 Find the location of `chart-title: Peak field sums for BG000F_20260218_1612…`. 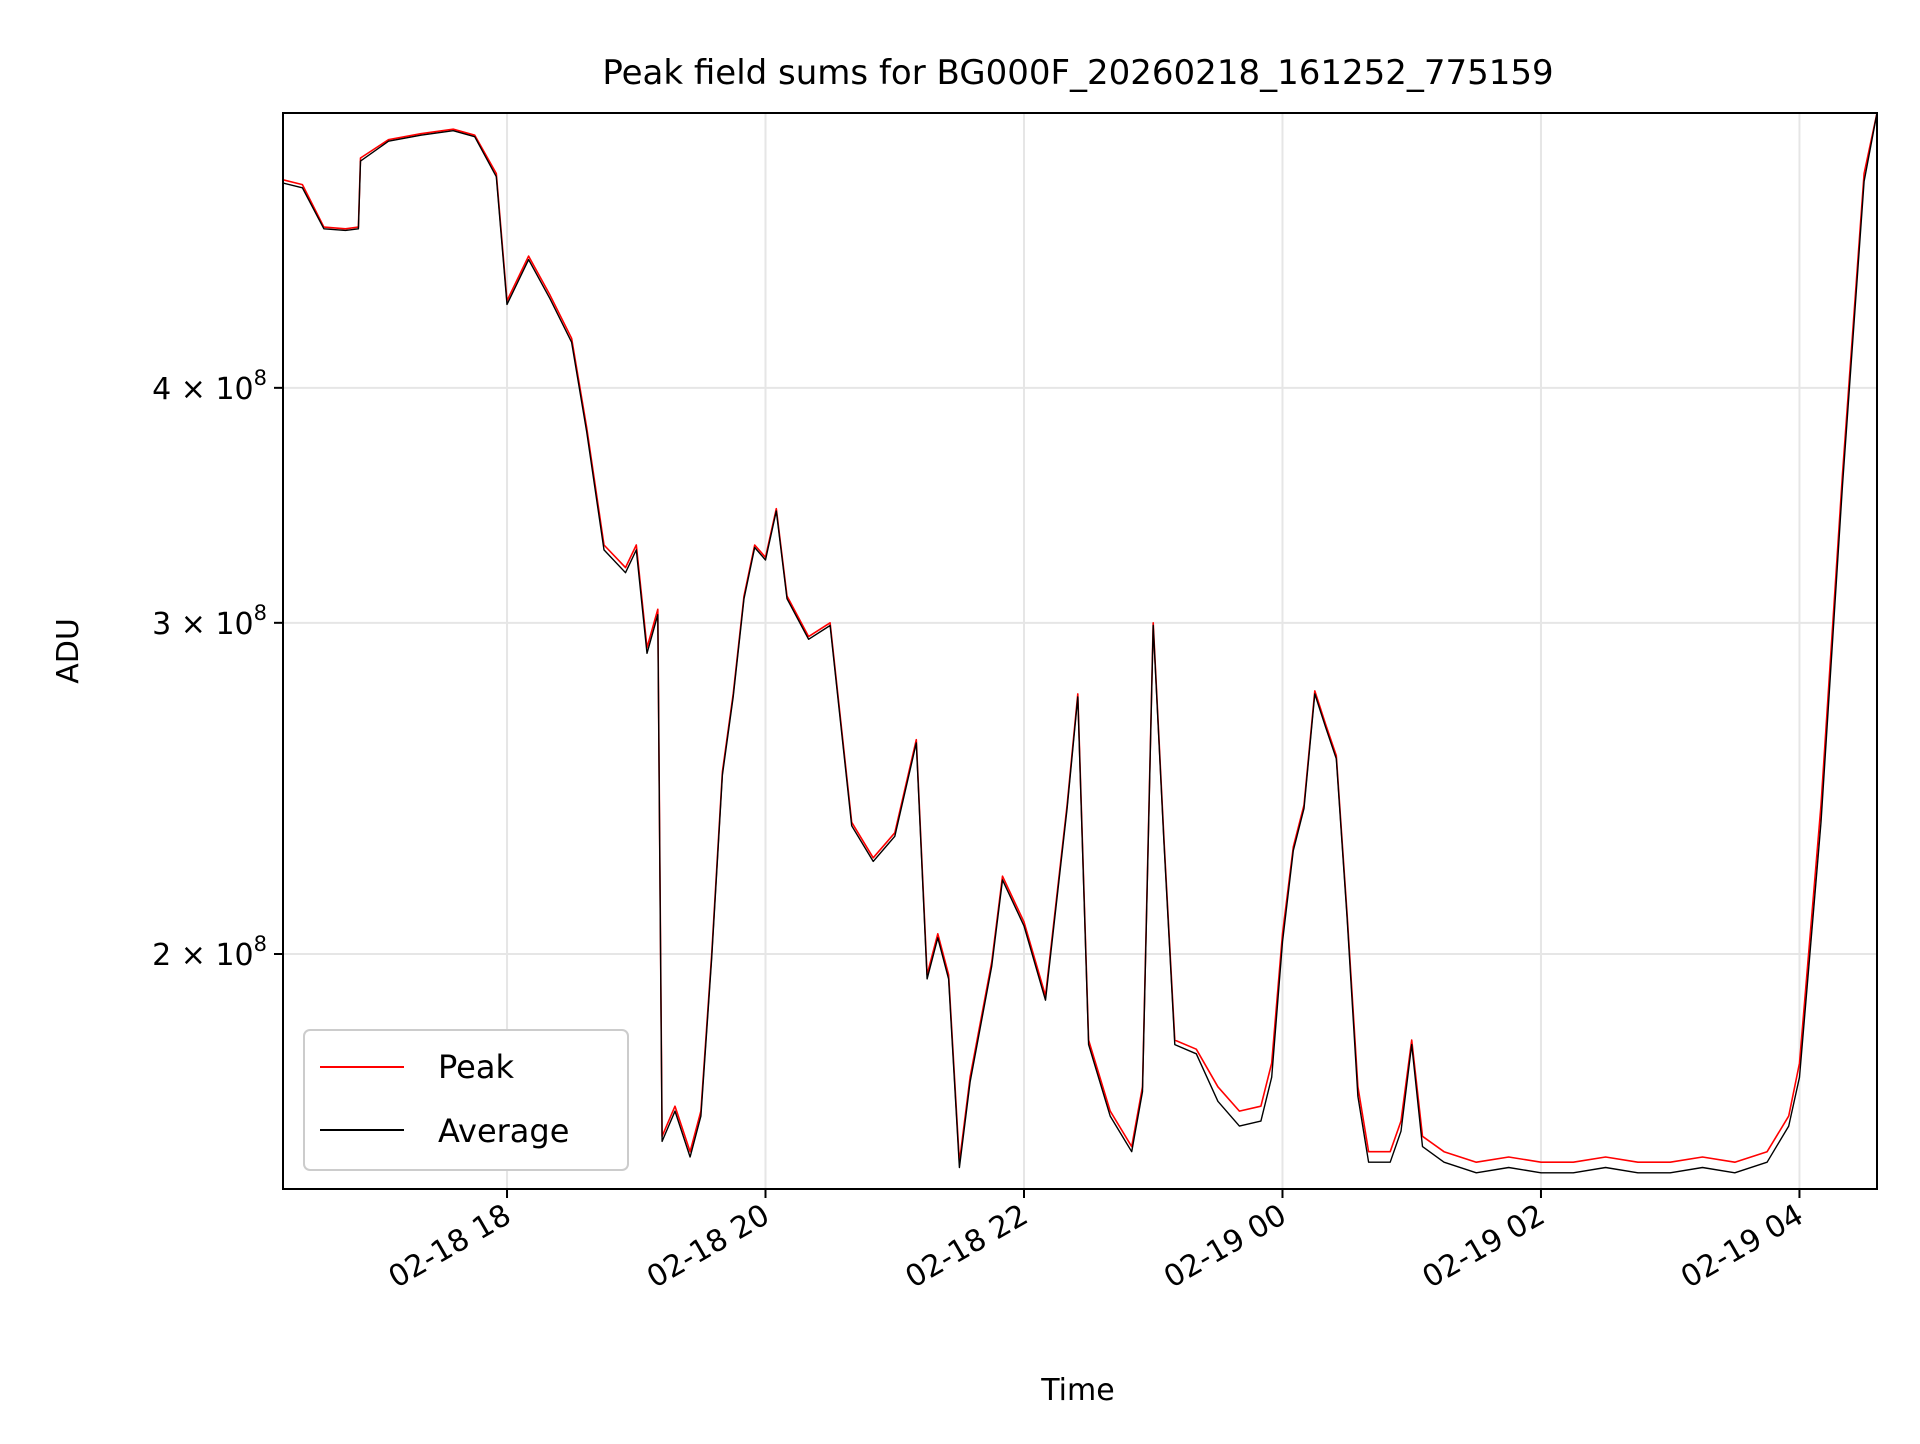

chart-title: Peak field sums for BG000F_20260218_1612… is located at coordinates (1077, 73).